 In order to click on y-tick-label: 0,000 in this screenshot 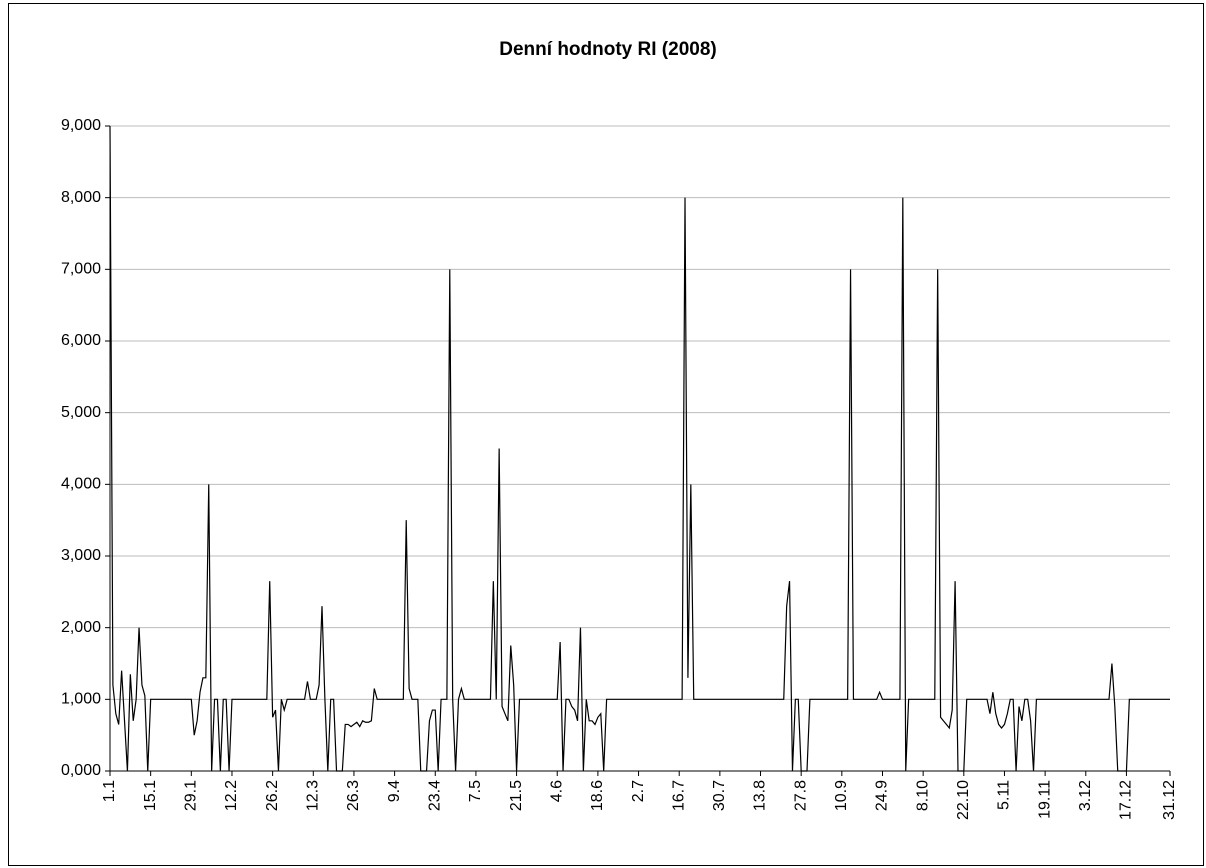, I will do `click(81, 770)`.